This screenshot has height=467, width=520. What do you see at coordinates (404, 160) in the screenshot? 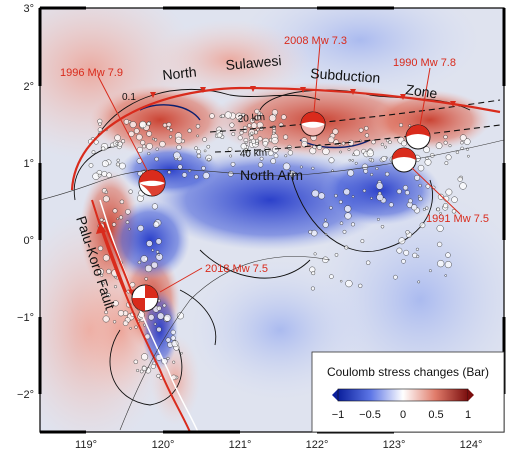
I see `focal-mechanism-1991` at bounding box center [404, 160].